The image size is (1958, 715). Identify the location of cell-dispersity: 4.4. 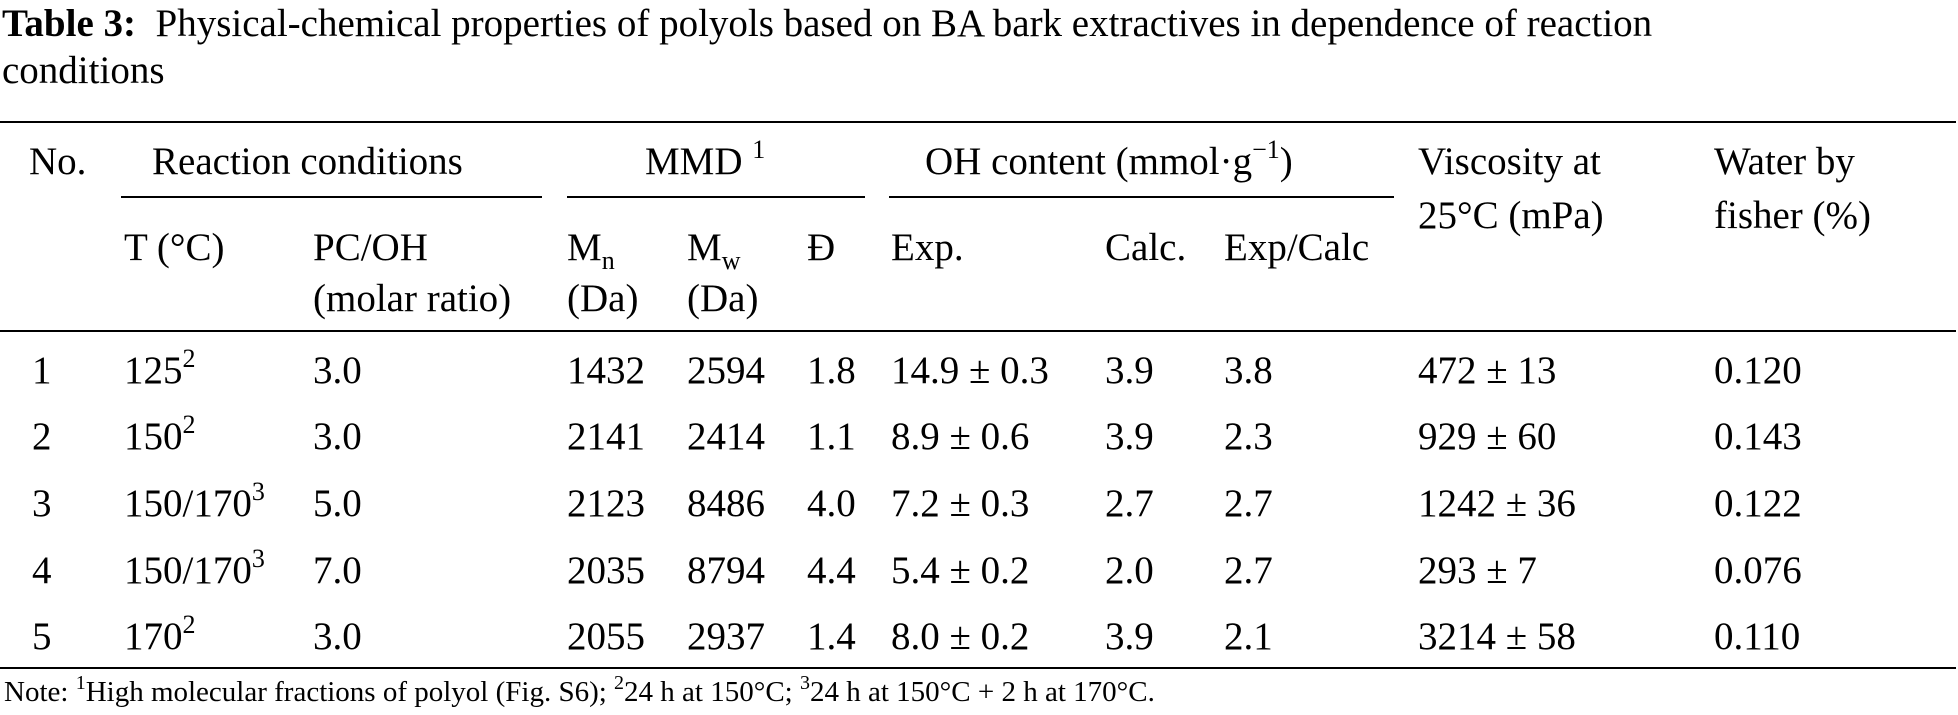
(831, 570).